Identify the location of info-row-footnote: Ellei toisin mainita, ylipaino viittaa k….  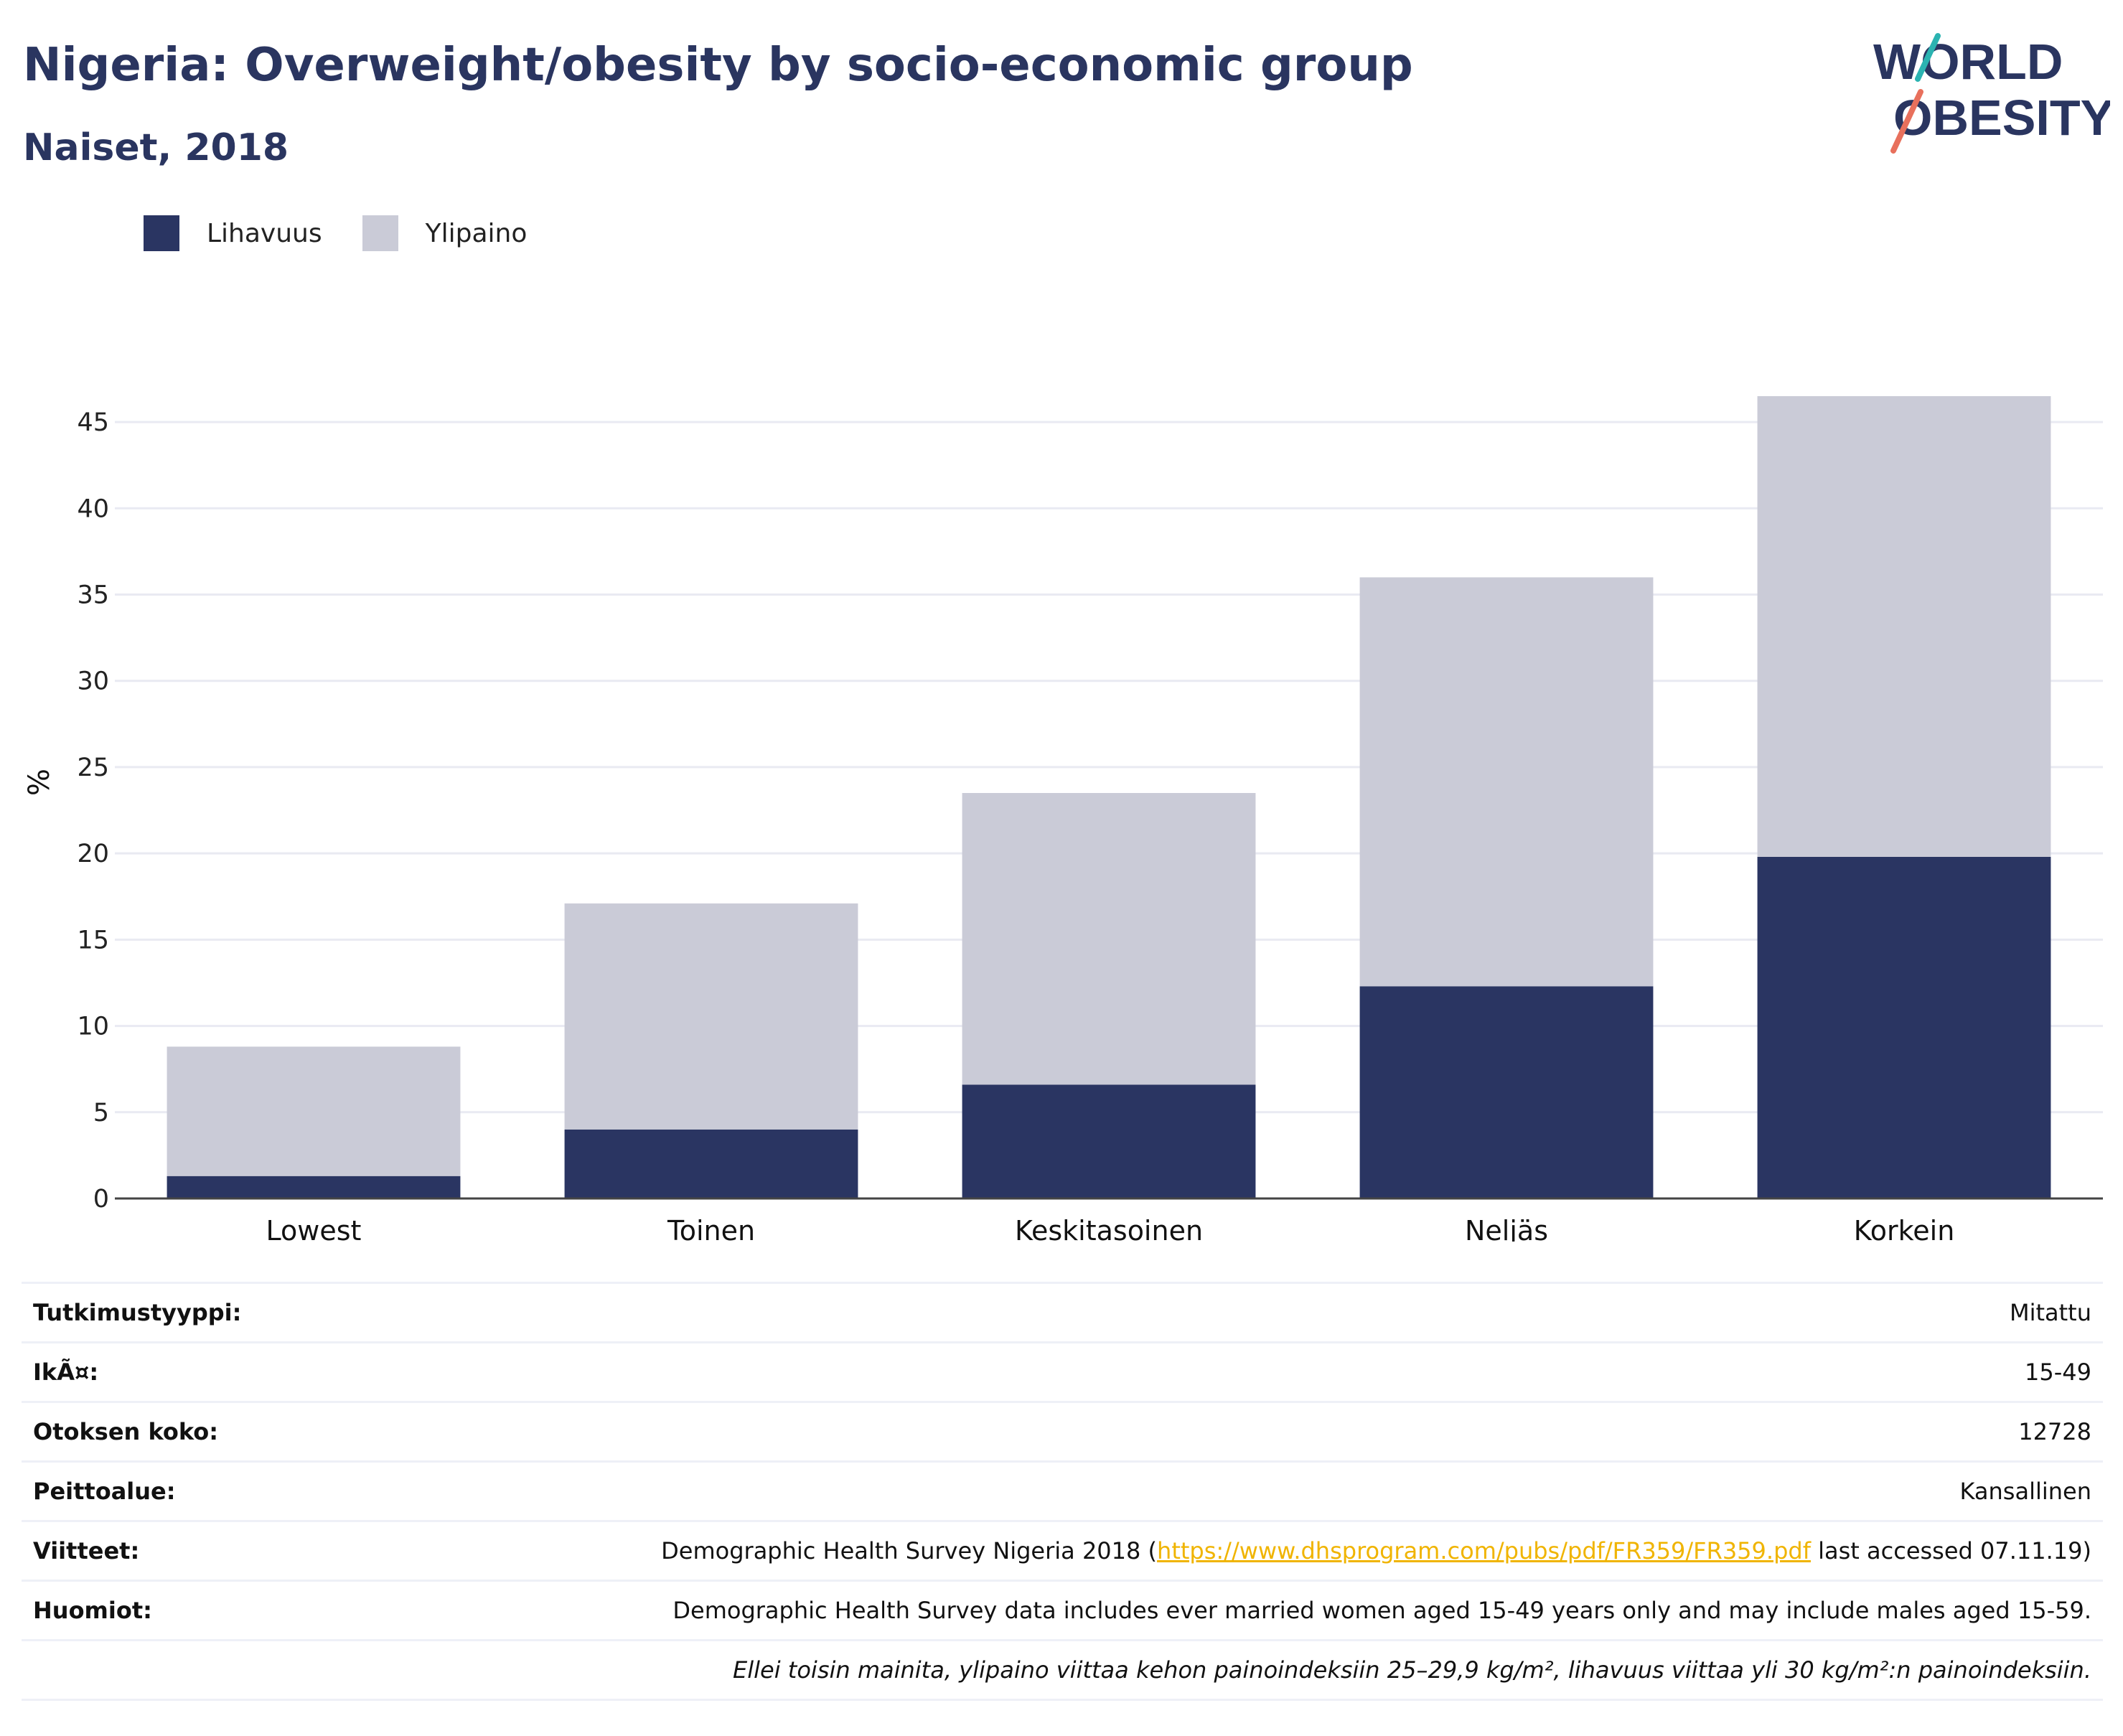
(1062, 1671).